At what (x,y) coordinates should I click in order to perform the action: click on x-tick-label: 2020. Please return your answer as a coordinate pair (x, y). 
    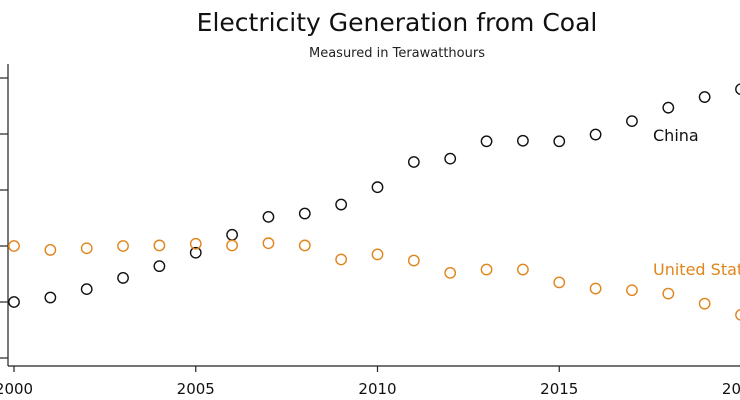
    Looking at the image, I should click on (731, 389).